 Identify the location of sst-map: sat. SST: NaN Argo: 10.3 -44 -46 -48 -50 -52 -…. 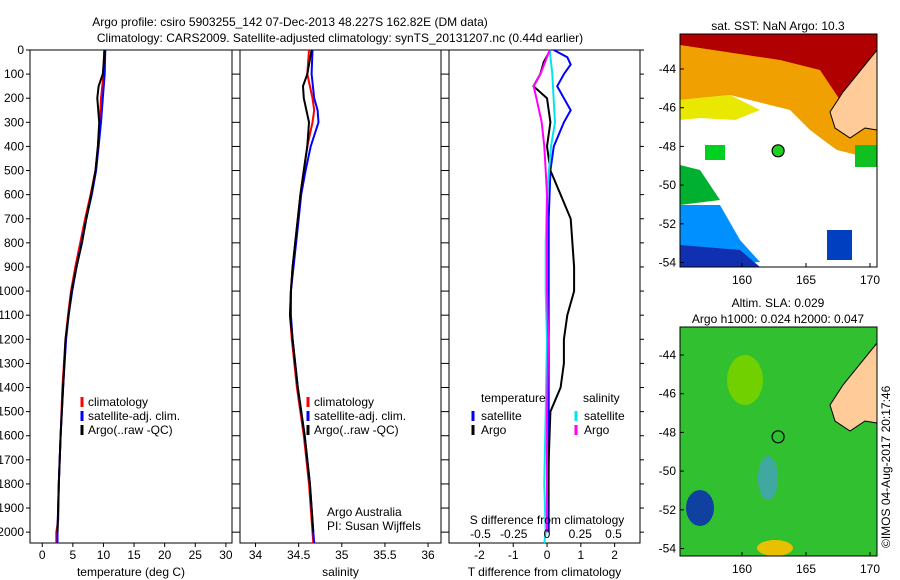
(770, 153).